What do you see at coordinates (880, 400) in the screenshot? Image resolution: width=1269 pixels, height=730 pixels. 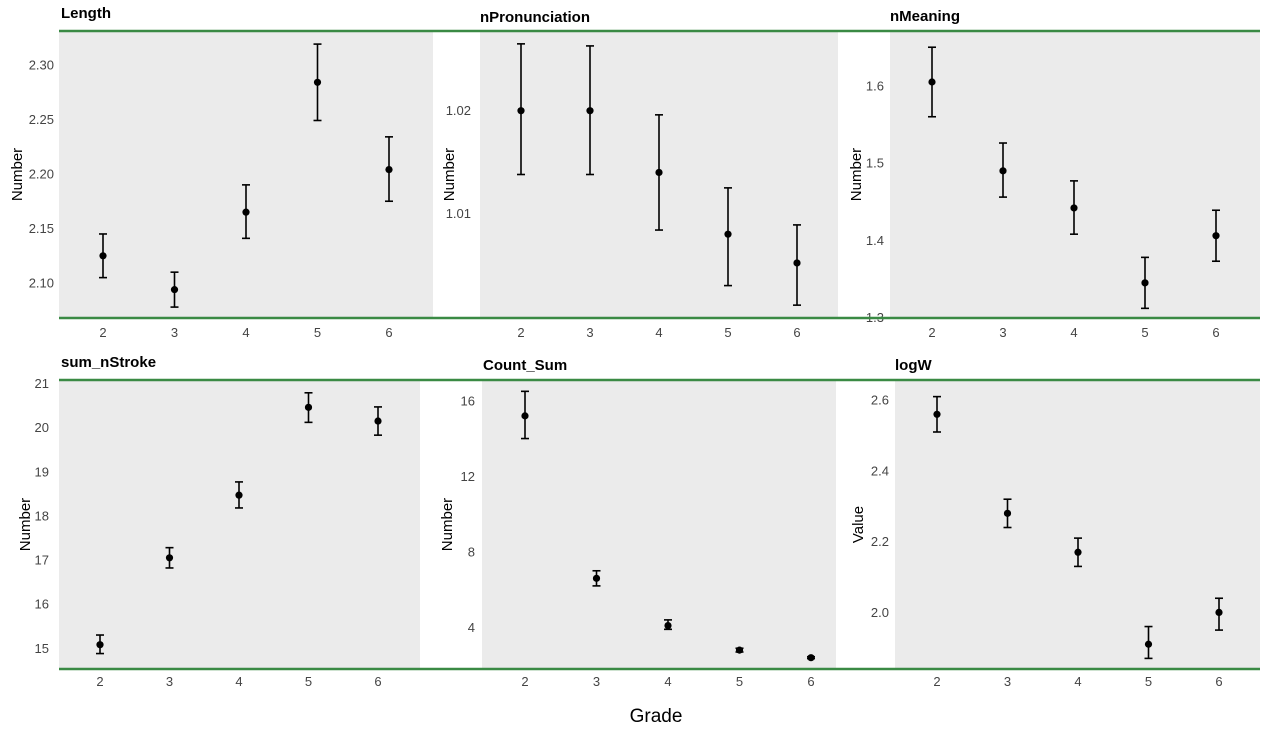 I see `y-tick-label: 2.6` at bounding box center [880, 400].